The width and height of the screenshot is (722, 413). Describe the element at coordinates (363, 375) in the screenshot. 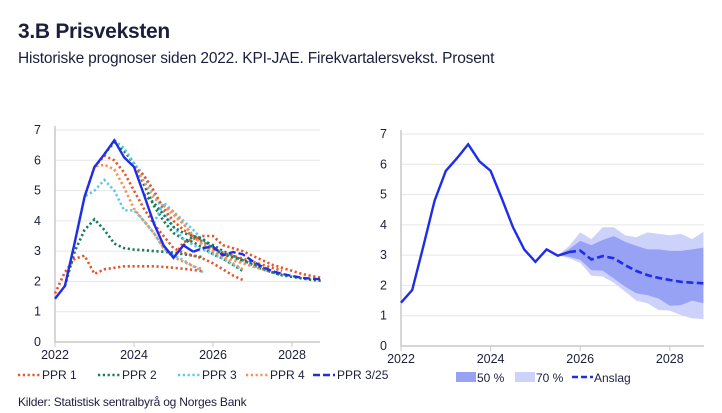

I see `legend-label: PPR 3/25` at that location.